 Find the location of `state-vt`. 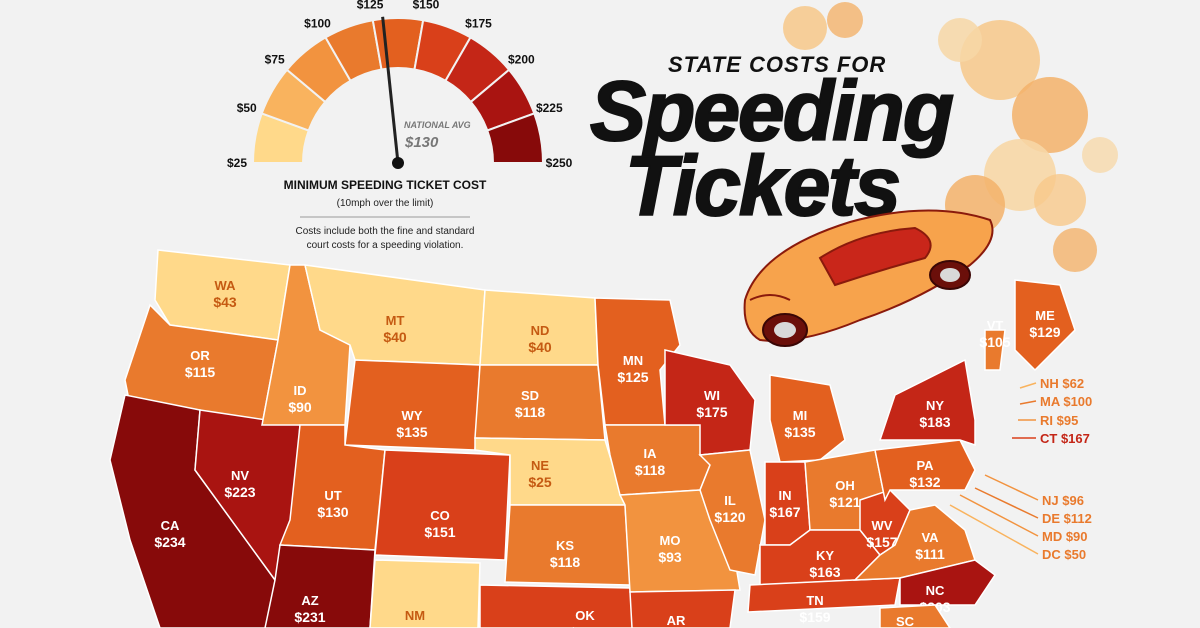

state-vt is located at coordinates (995, 350).